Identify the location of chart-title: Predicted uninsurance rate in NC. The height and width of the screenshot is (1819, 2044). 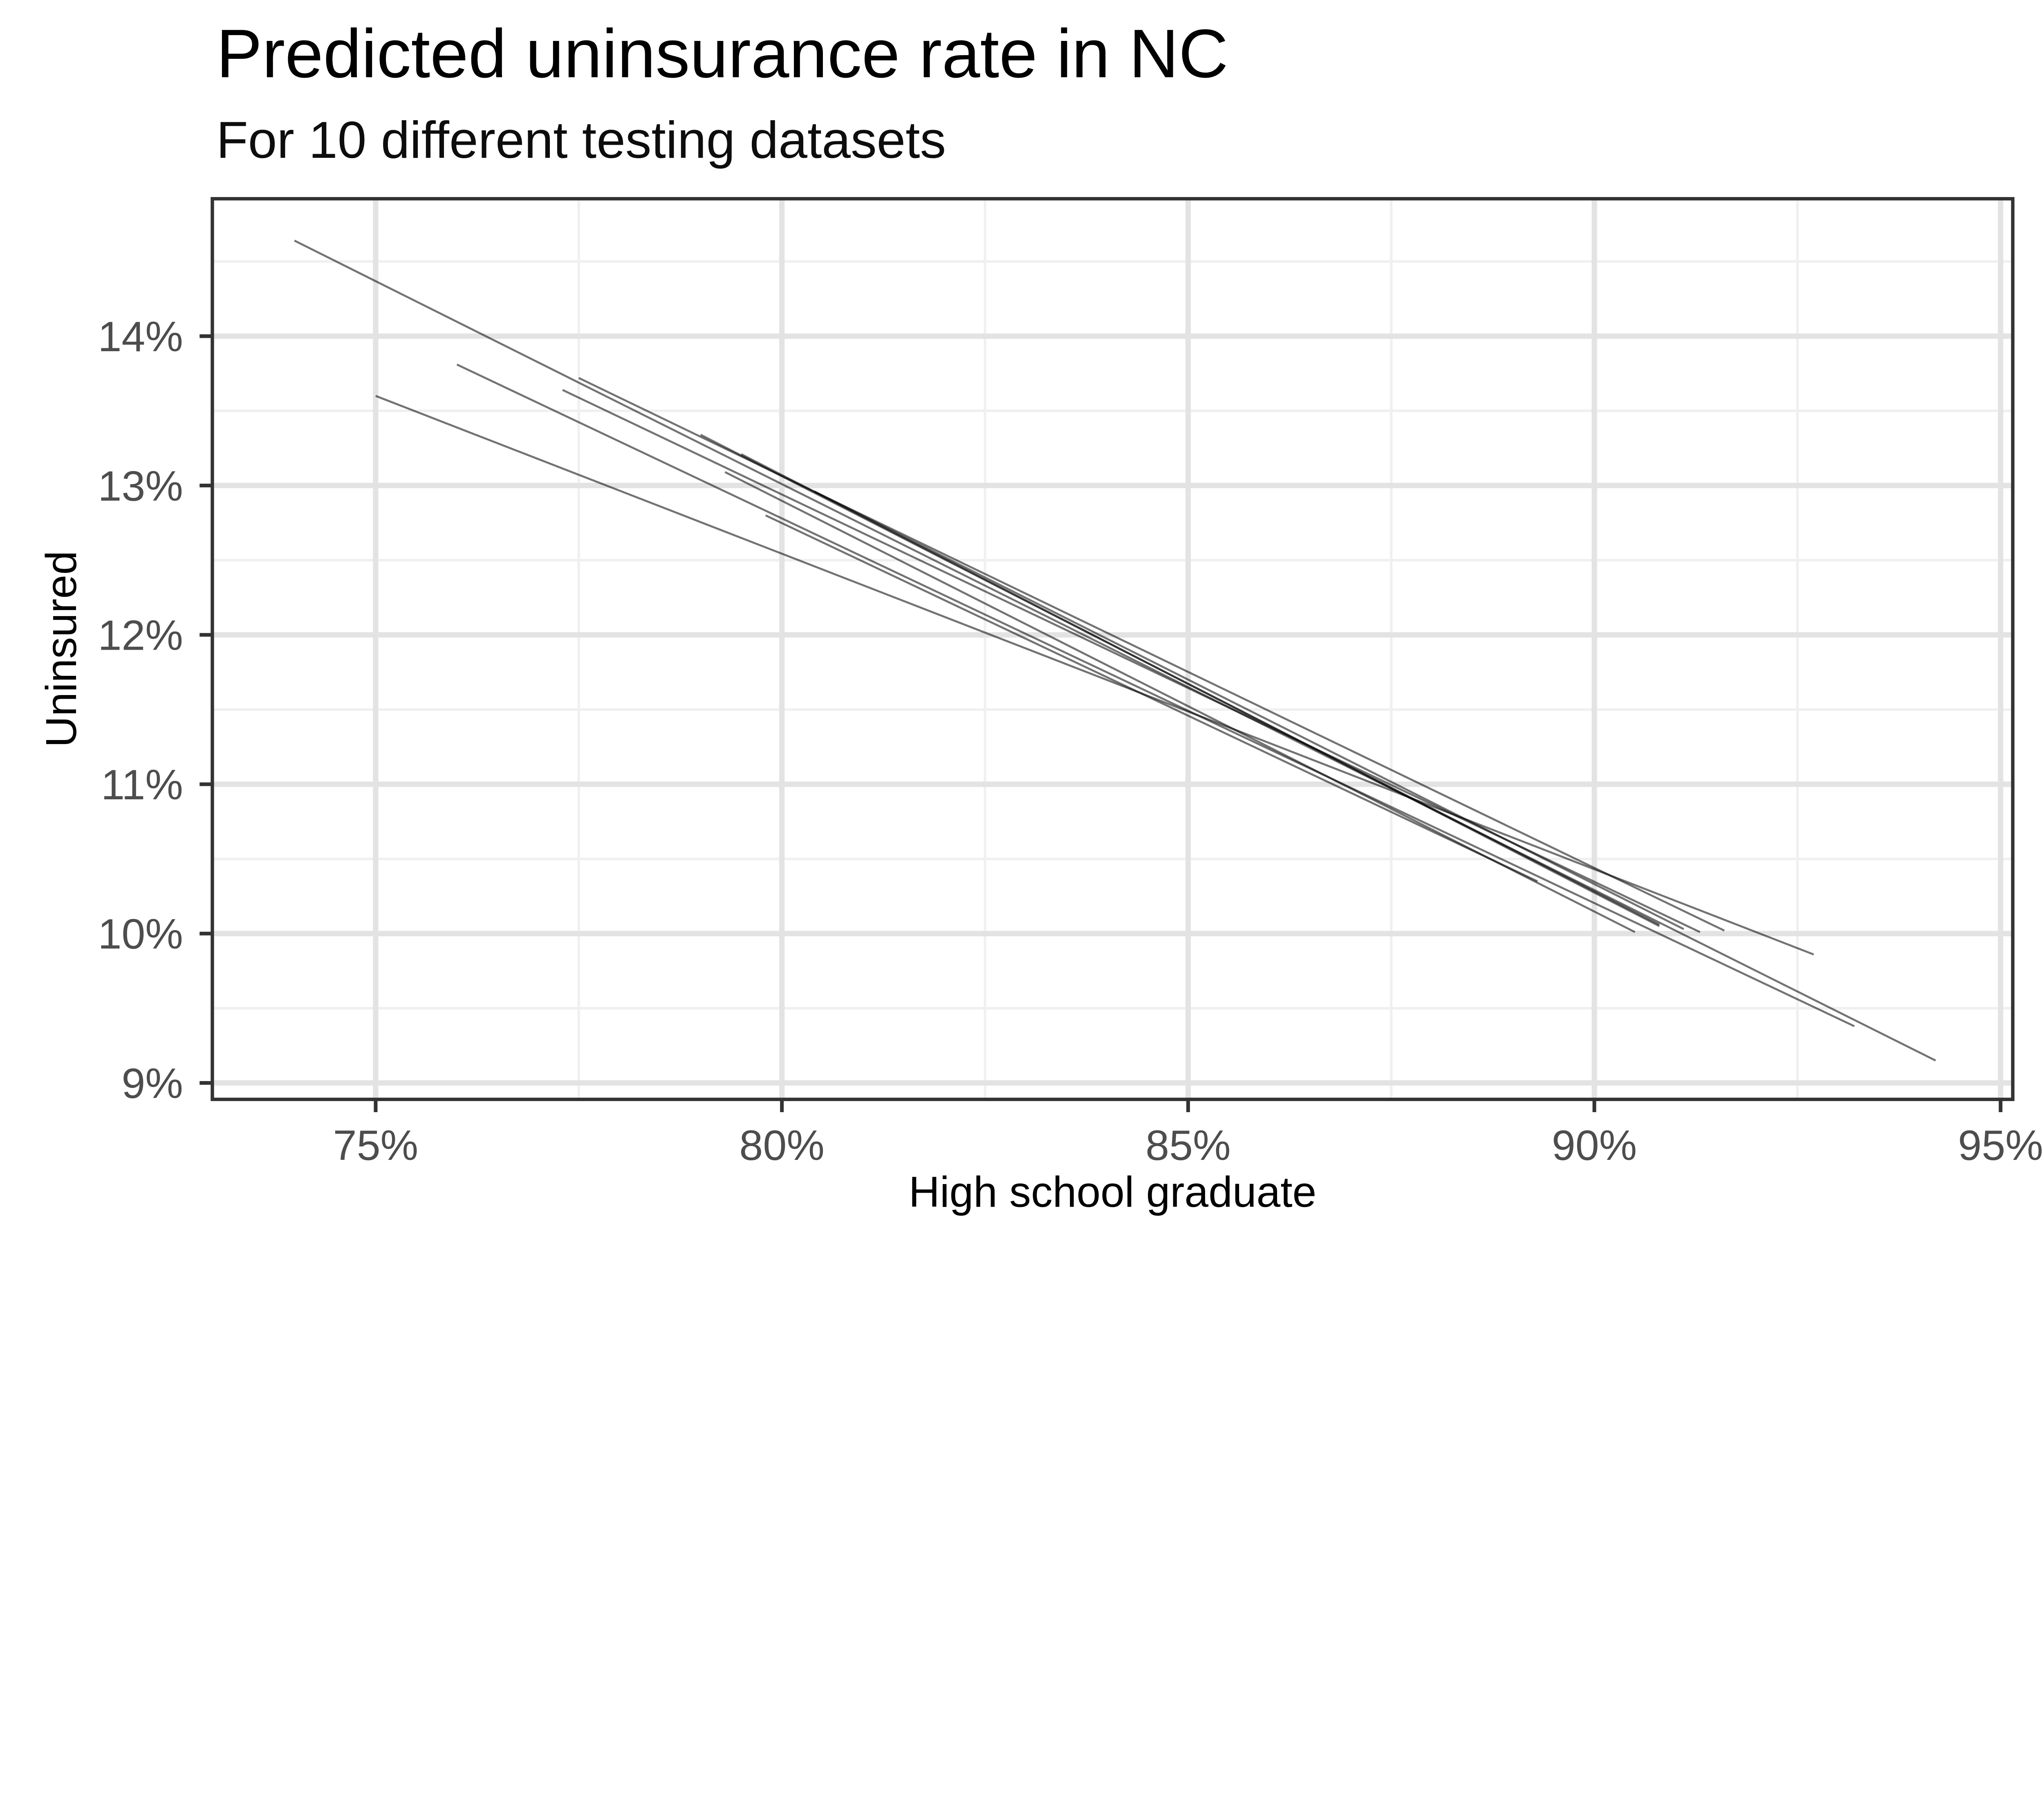
(722, 53).